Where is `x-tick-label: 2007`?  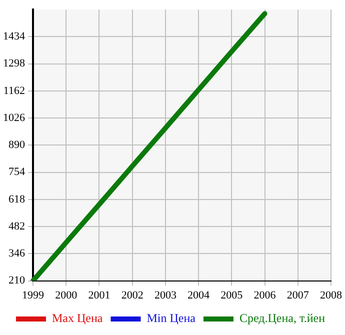
x-tick-label: 2007 is located at coordinates (298, 295).